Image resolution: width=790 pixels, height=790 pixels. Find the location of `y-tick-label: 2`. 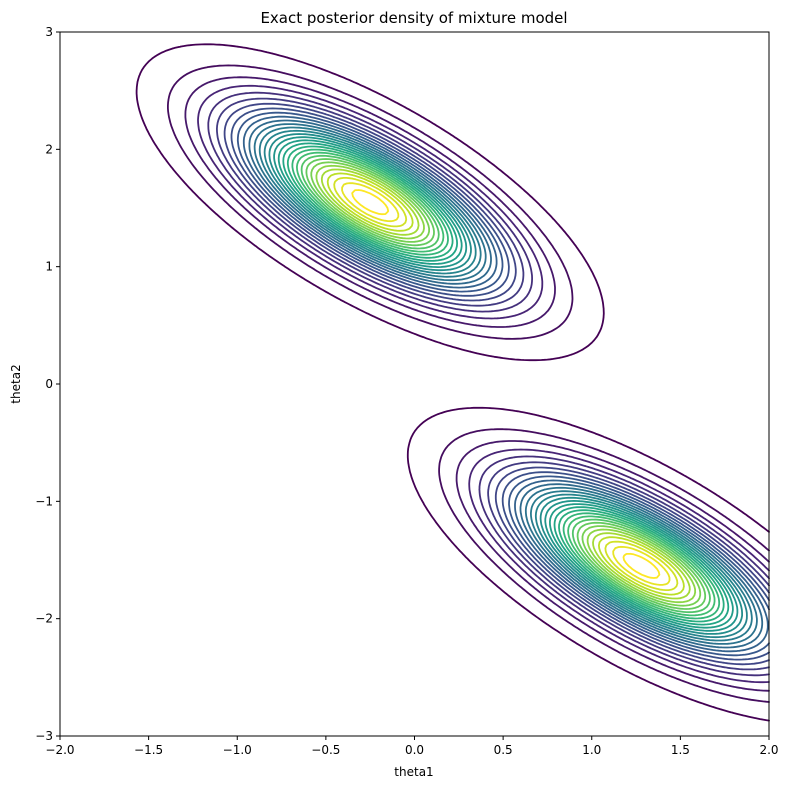

y-tick-label: 2 is located at coordinates (49, 149).